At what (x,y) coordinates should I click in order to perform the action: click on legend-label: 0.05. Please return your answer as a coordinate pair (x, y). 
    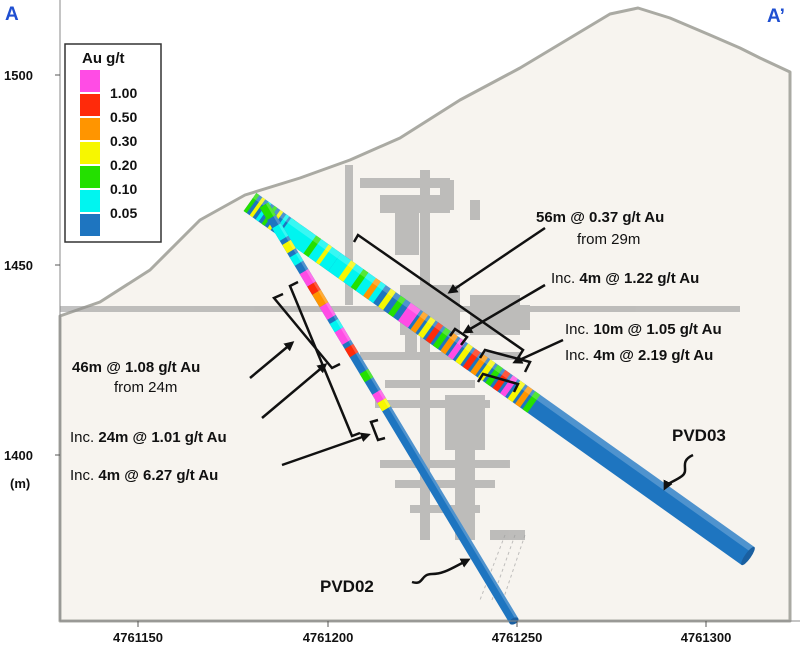
    Looking at the image, I should click on (123, 213).